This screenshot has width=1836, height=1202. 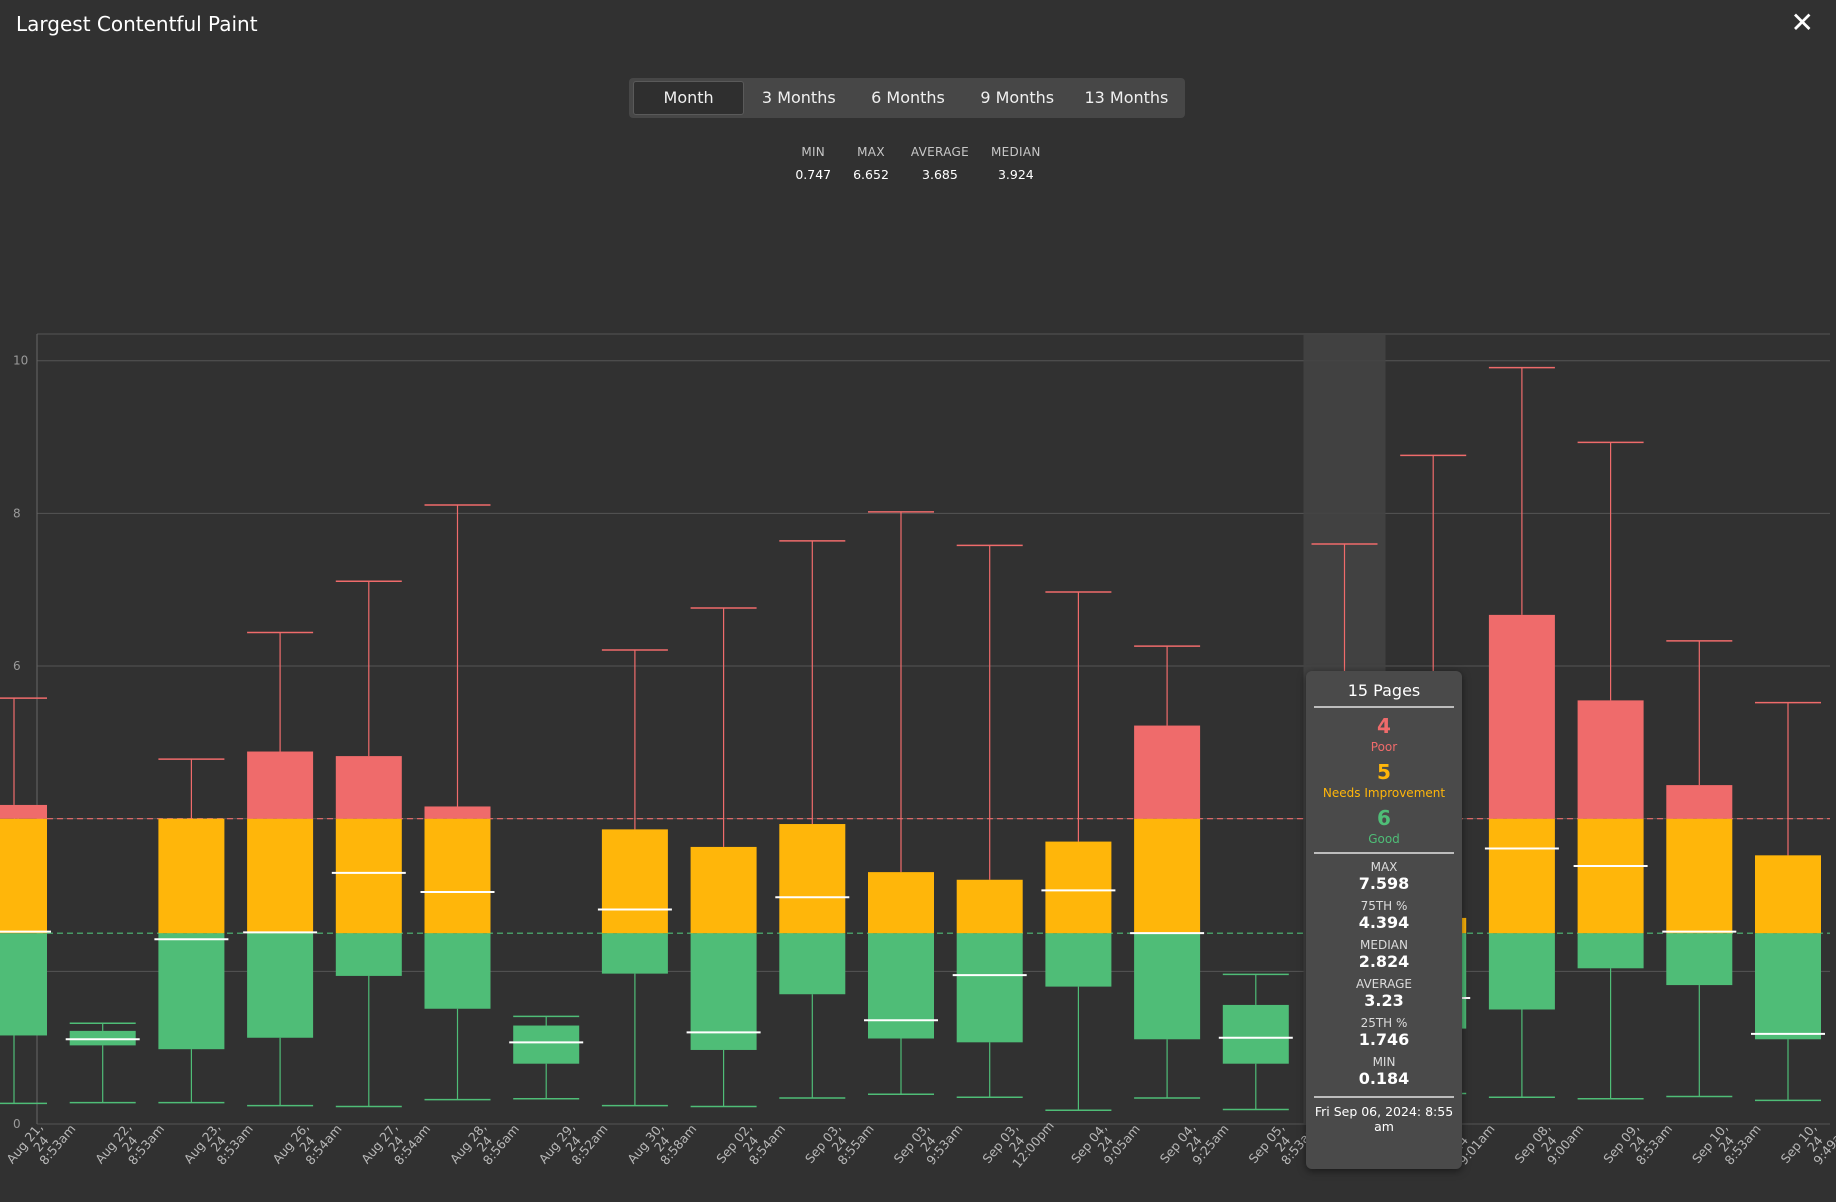 I want to click on stat-value: 0.747, so click(x=813, y=174).